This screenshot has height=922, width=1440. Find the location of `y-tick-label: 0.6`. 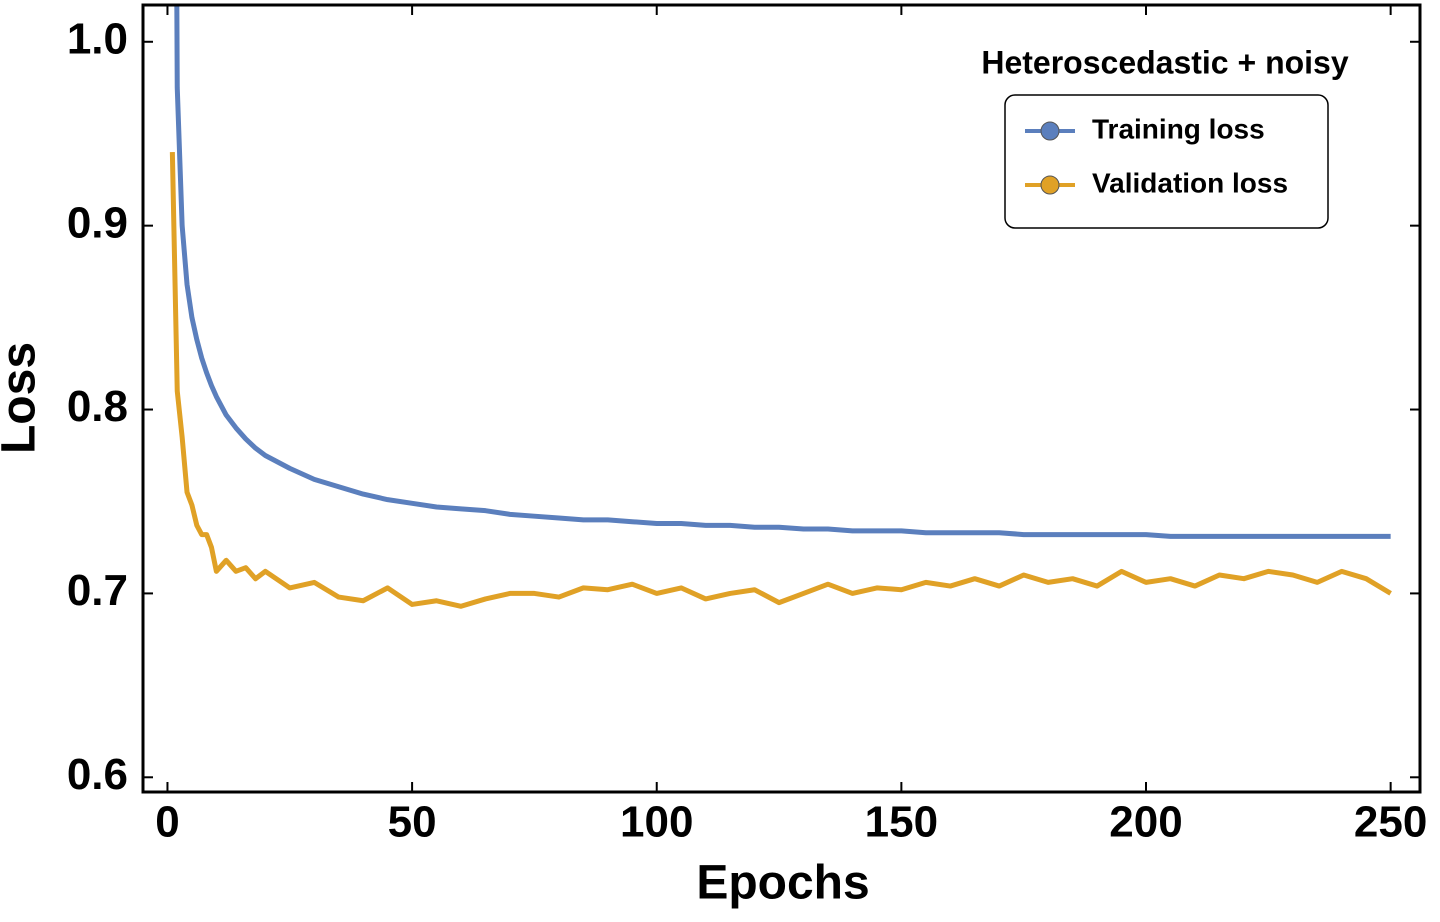

y-tick-label: 0.6 is located at coordinates (97, 774).